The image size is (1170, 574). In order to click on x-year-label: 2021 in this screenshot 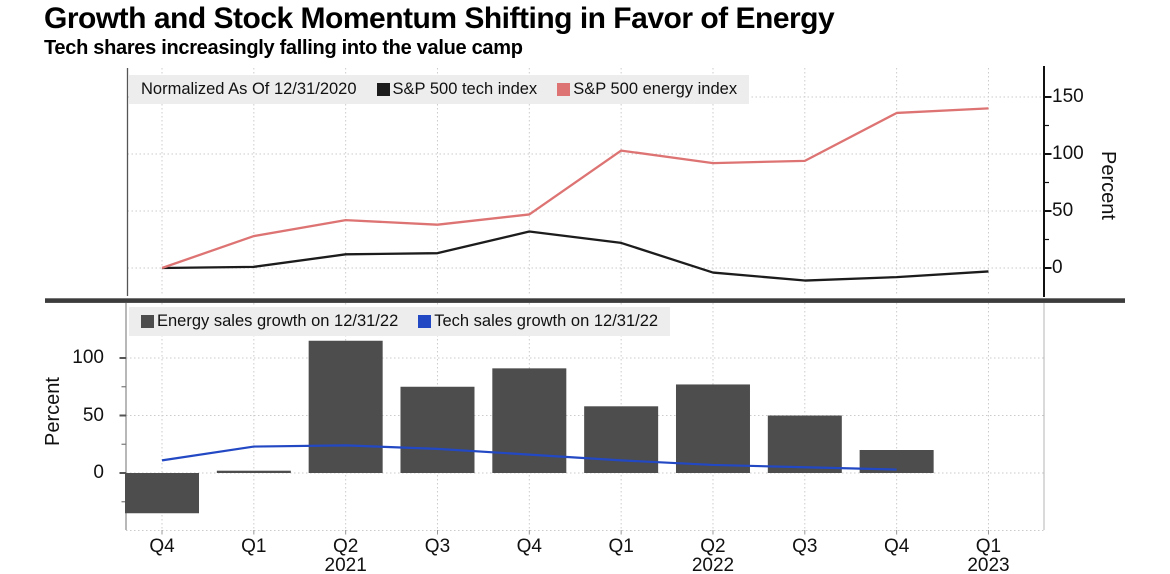, I will do `click(345, 564)`.